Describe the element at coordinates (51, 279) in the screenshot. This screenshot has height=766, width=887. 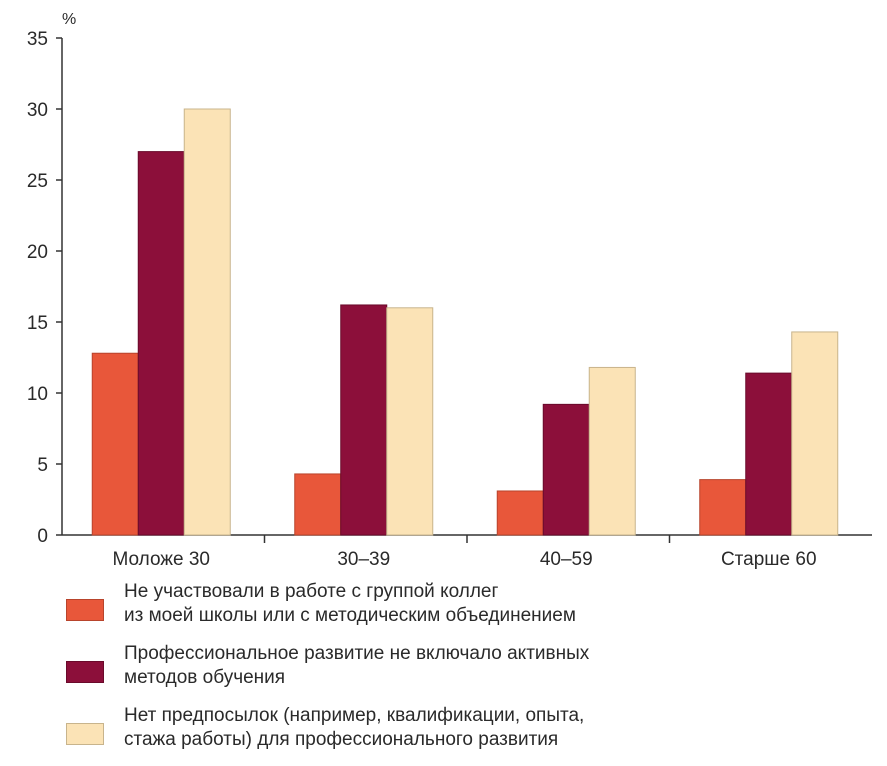
I see `y-axis: 0 5 10 15 20 25 30 35%` at that location.